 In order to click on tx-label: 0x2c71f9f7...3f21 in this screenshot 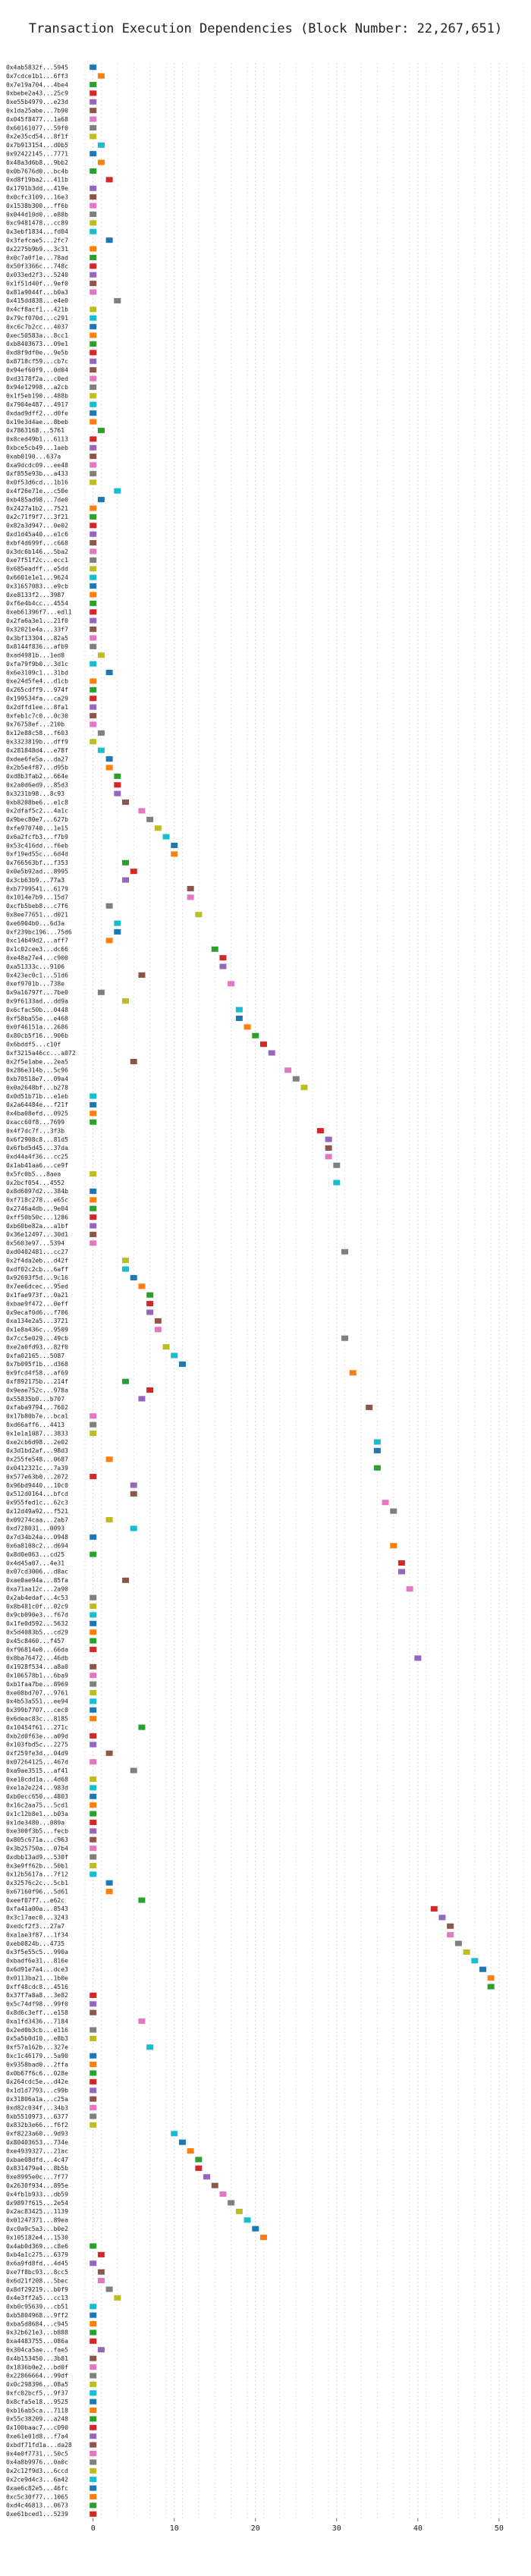, I will do `click(37, 517)`.